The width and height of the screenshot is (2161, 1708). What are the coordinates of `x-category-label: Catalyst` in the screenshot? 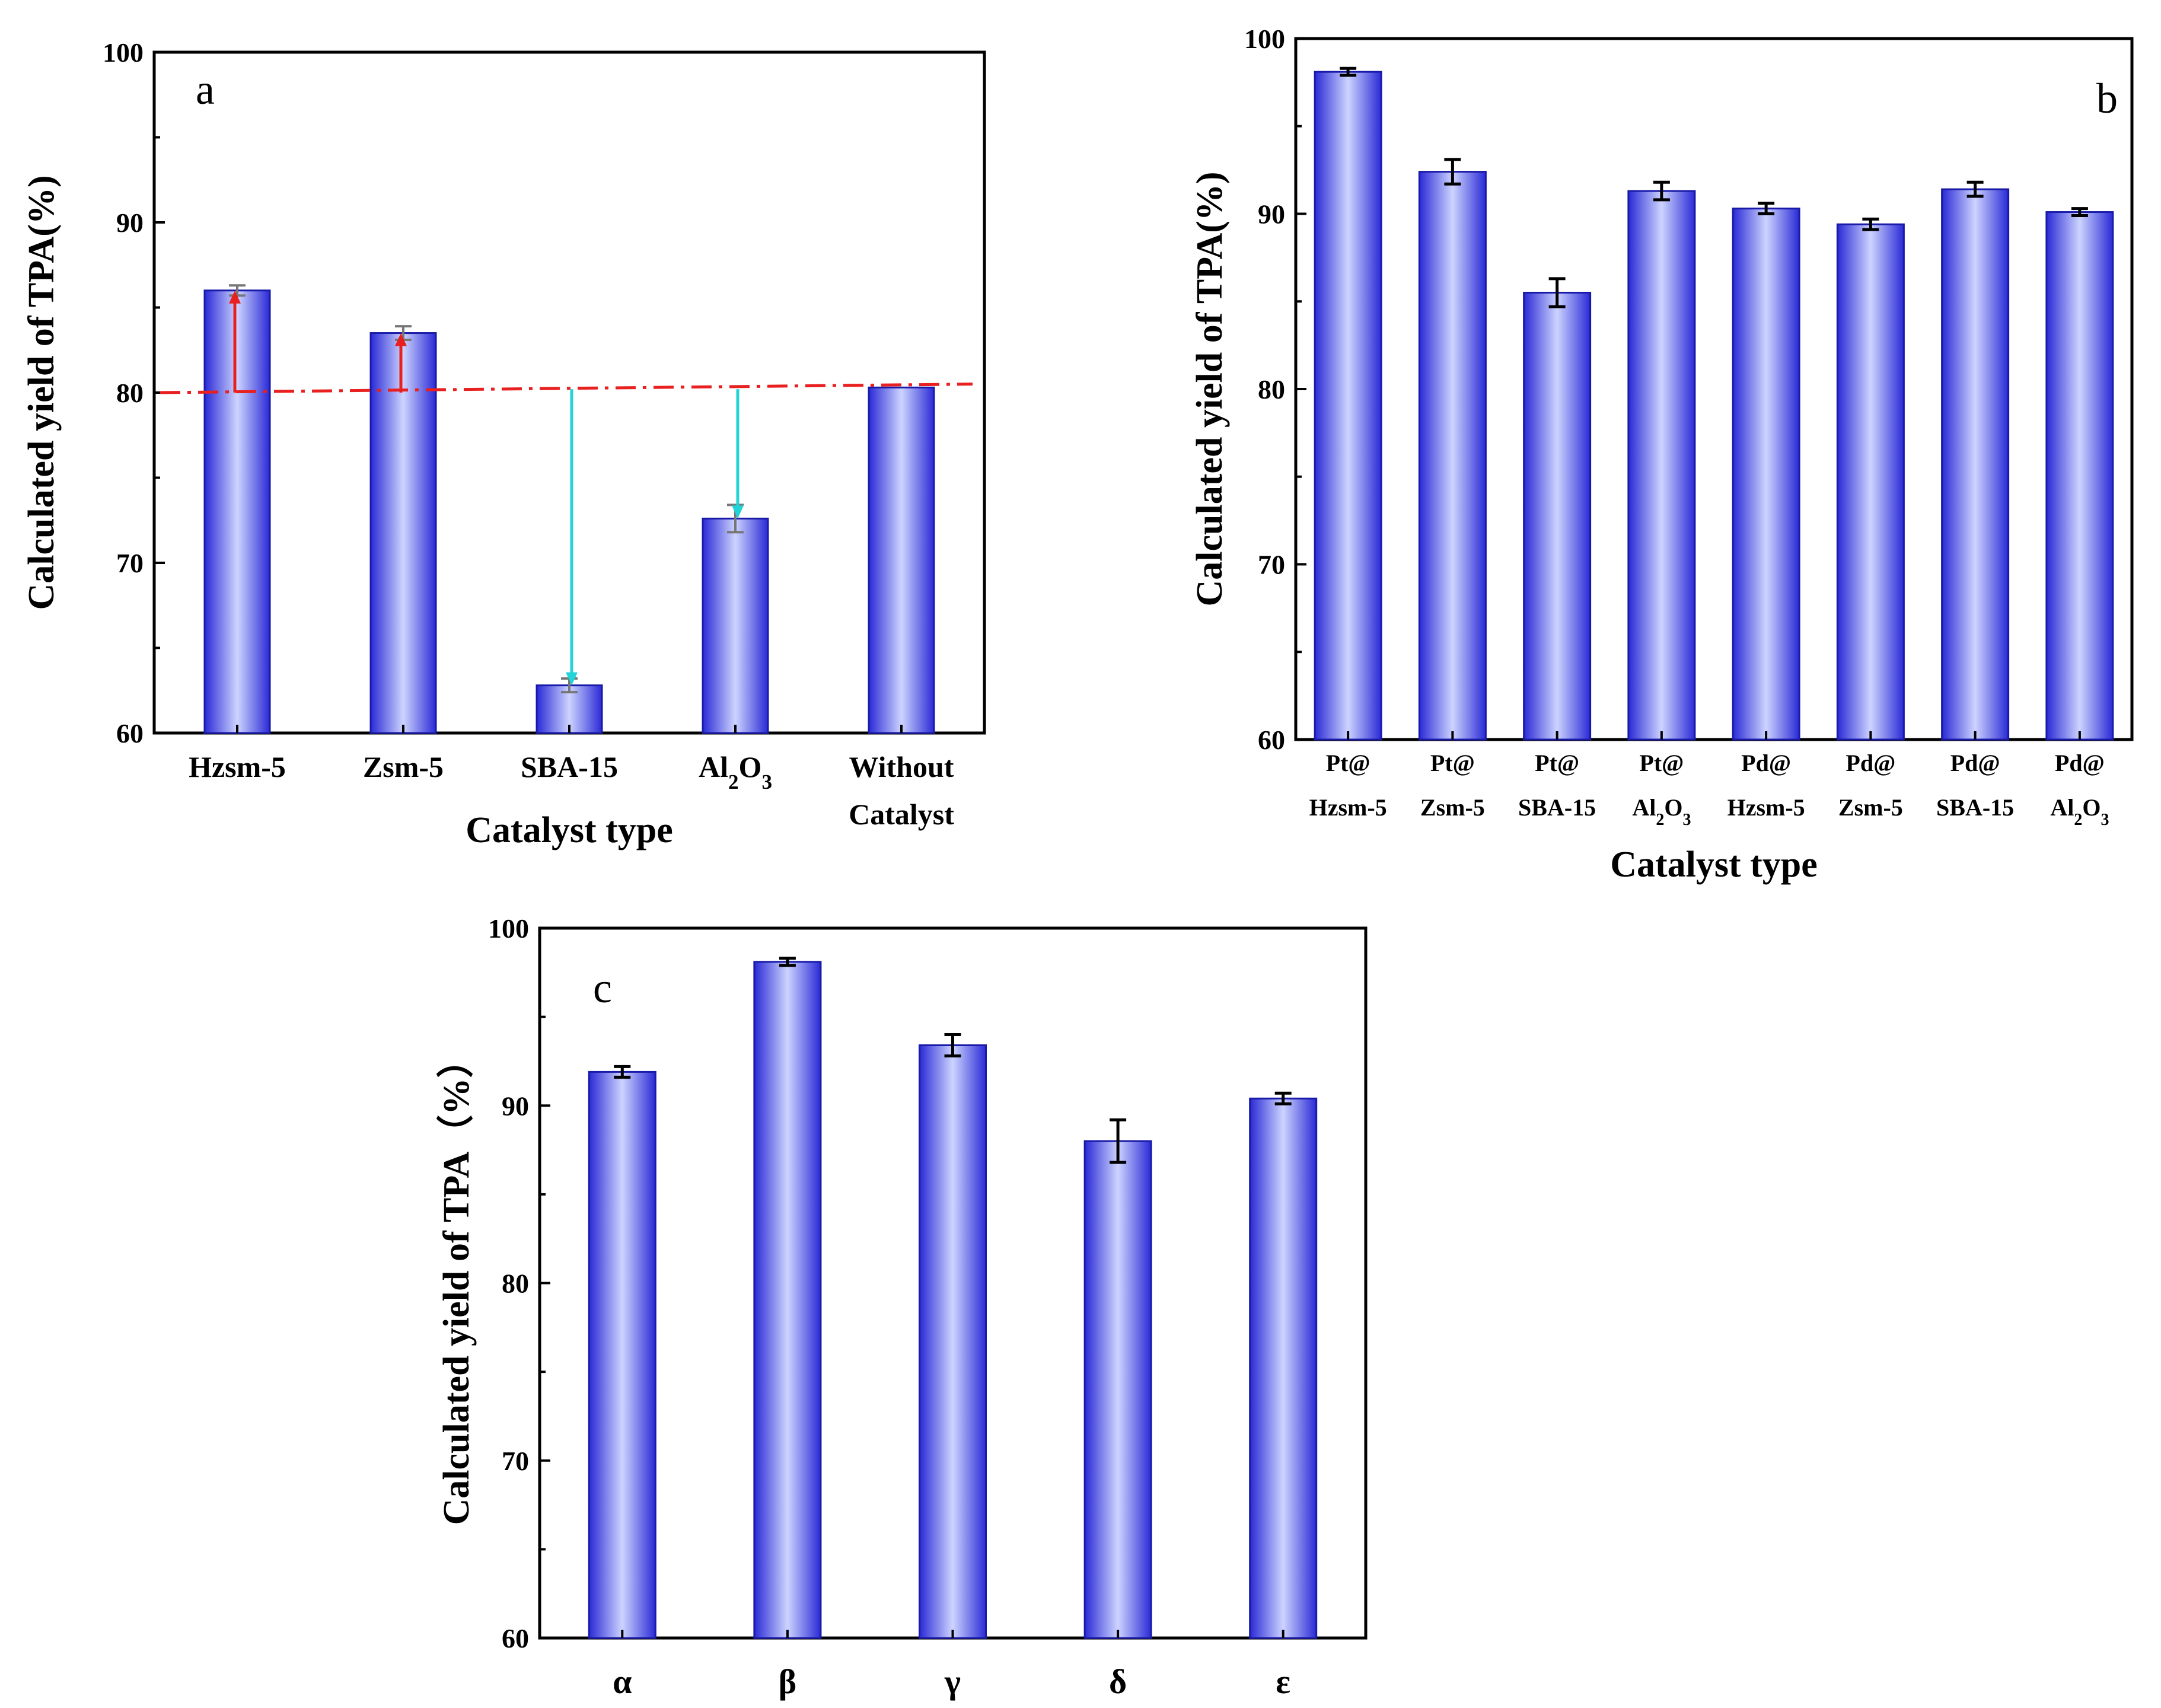 It's located at (901, 814).